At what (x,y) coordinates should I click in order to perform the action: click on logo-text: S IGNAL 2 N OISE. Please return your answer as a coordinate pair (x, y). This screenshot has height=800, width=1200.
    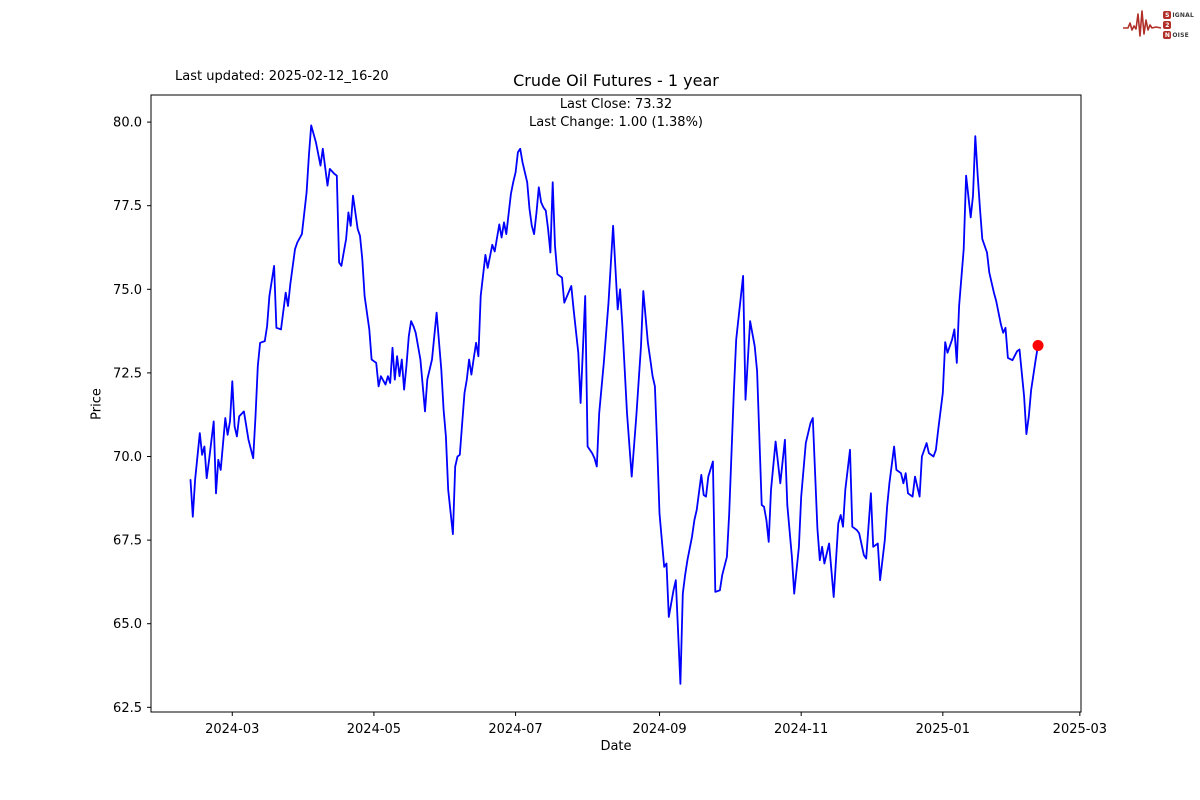
    Looking at the image, I should click on (1178, 25).